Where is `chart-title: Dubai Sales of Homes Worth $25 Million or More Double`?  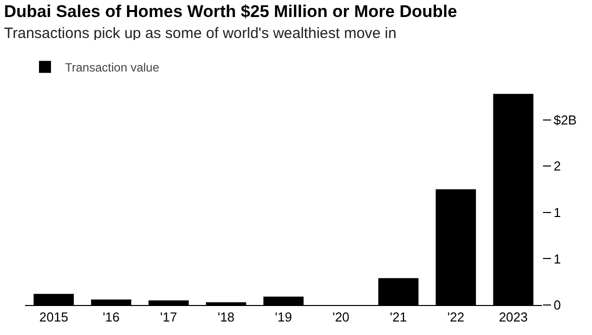
chart-title: Dubai Sales of Homes Worth $25 Million or More Double is located at coordinates (231, 12).